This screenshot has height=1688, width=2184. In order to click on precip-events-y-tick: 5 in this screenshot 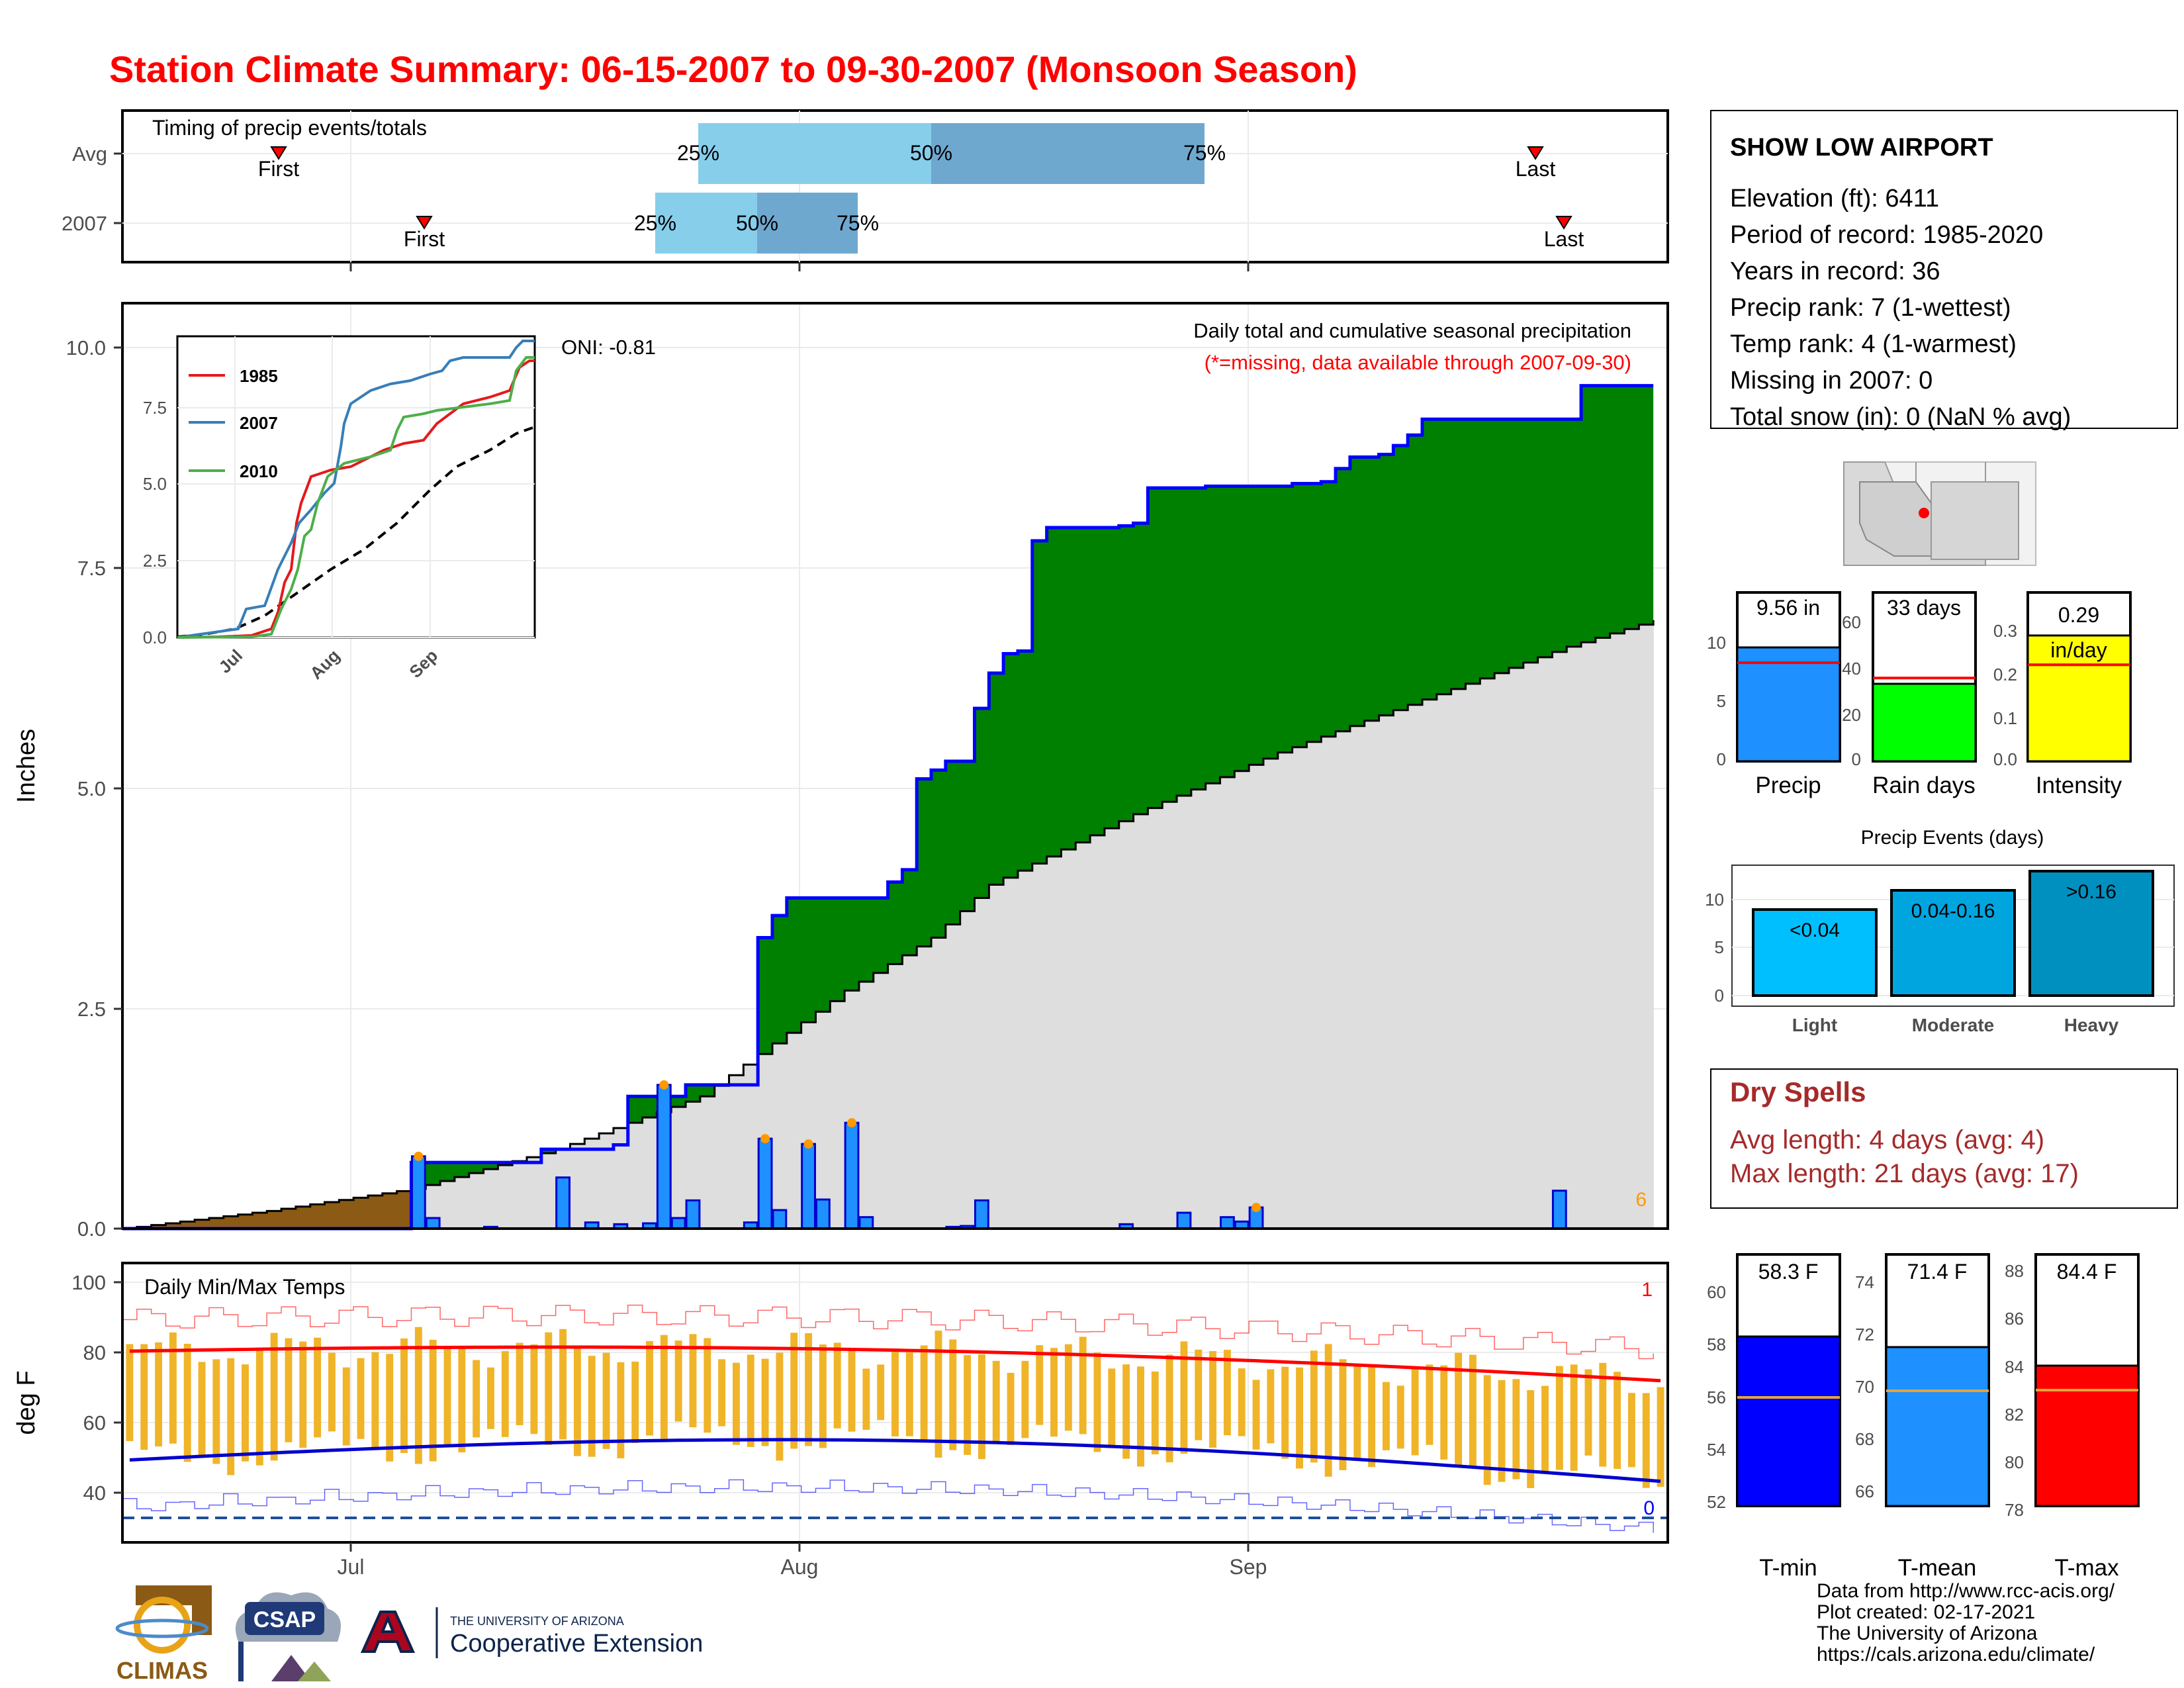, I will do `click(1720, 947)`.